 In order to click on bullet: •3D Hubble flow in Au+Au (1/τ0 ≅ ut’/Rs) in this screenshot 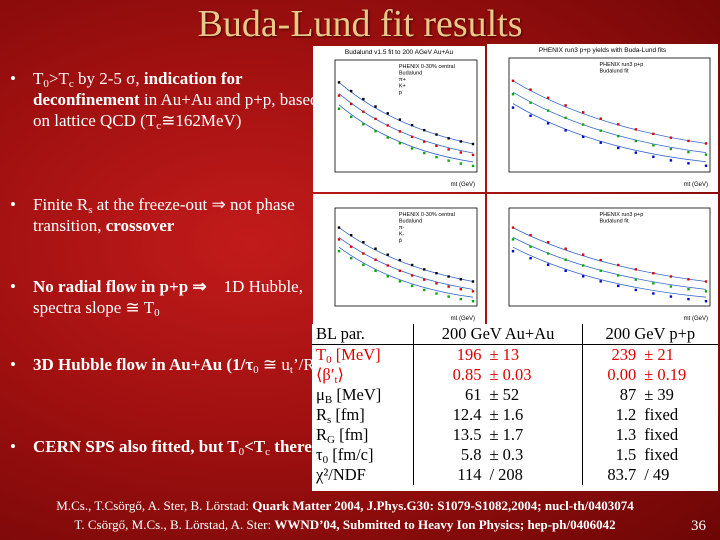, I will do `click(169, 365)`.